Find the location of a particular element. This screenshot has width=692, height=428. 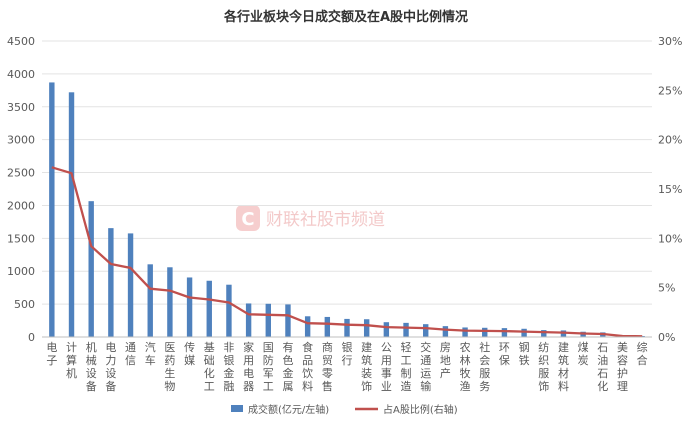

left-axis-tick-label: 3000 is located at coordinates (21, 140).